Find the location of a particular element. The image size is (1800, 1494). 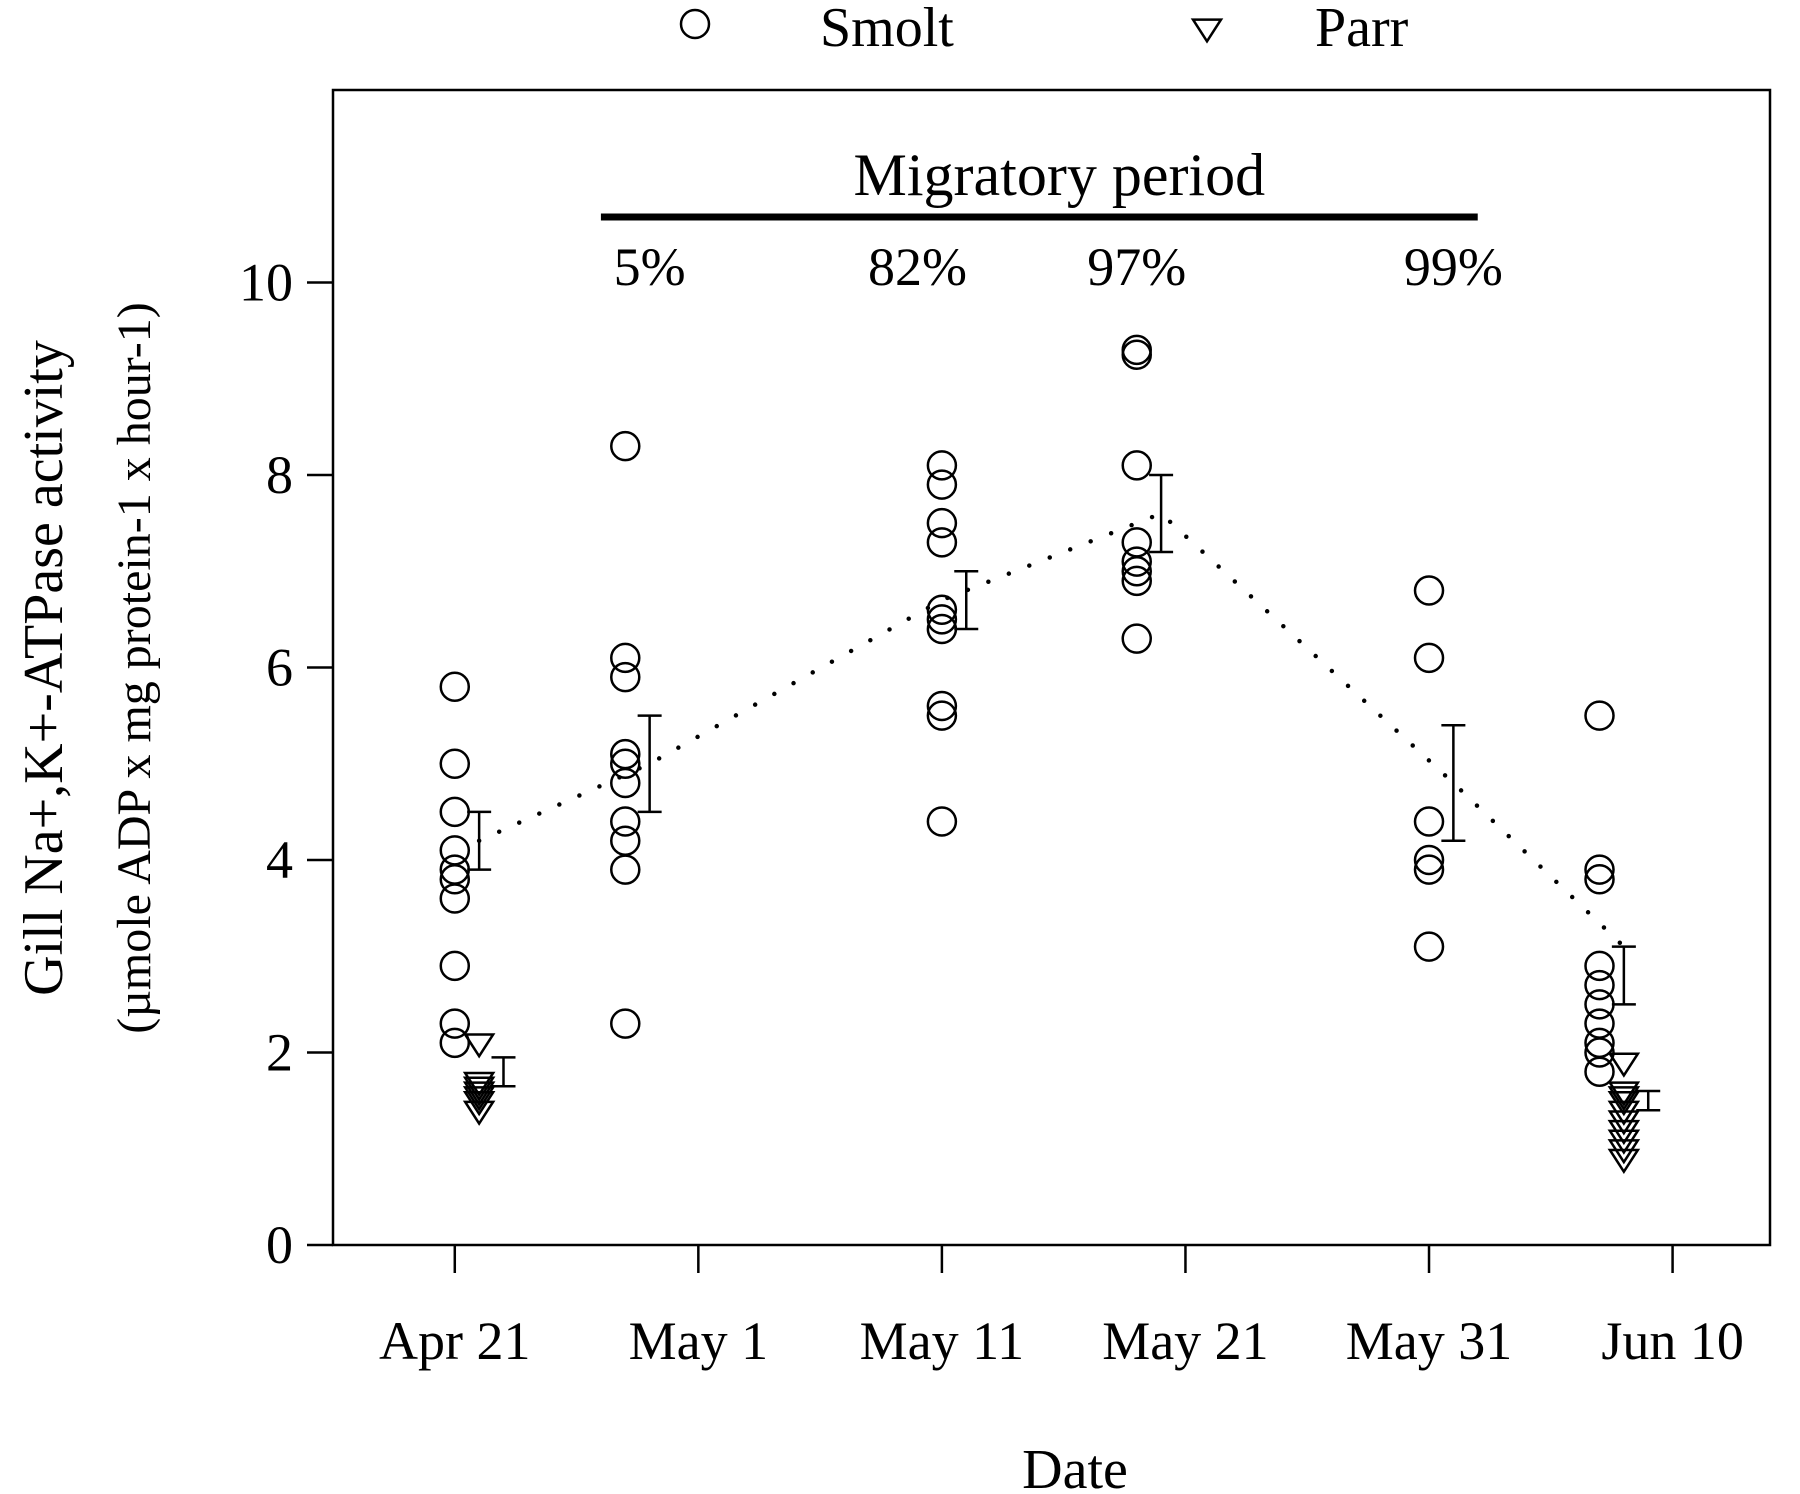

legend-label: Smolt is located at coordinates (887, 29).